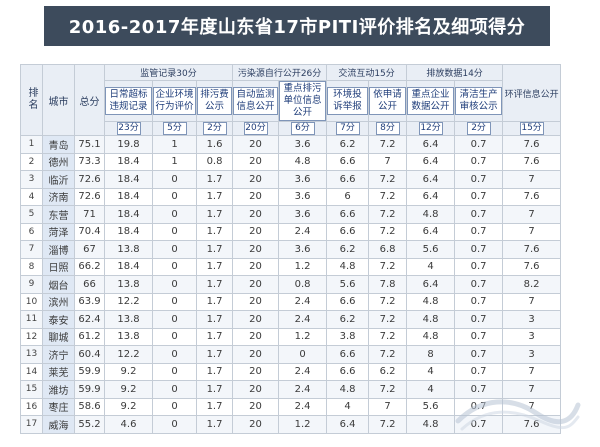 Image resolution: width=600 pixels, height=447 pixels. I want to click on cell-city: 济南, so click(58, 196).